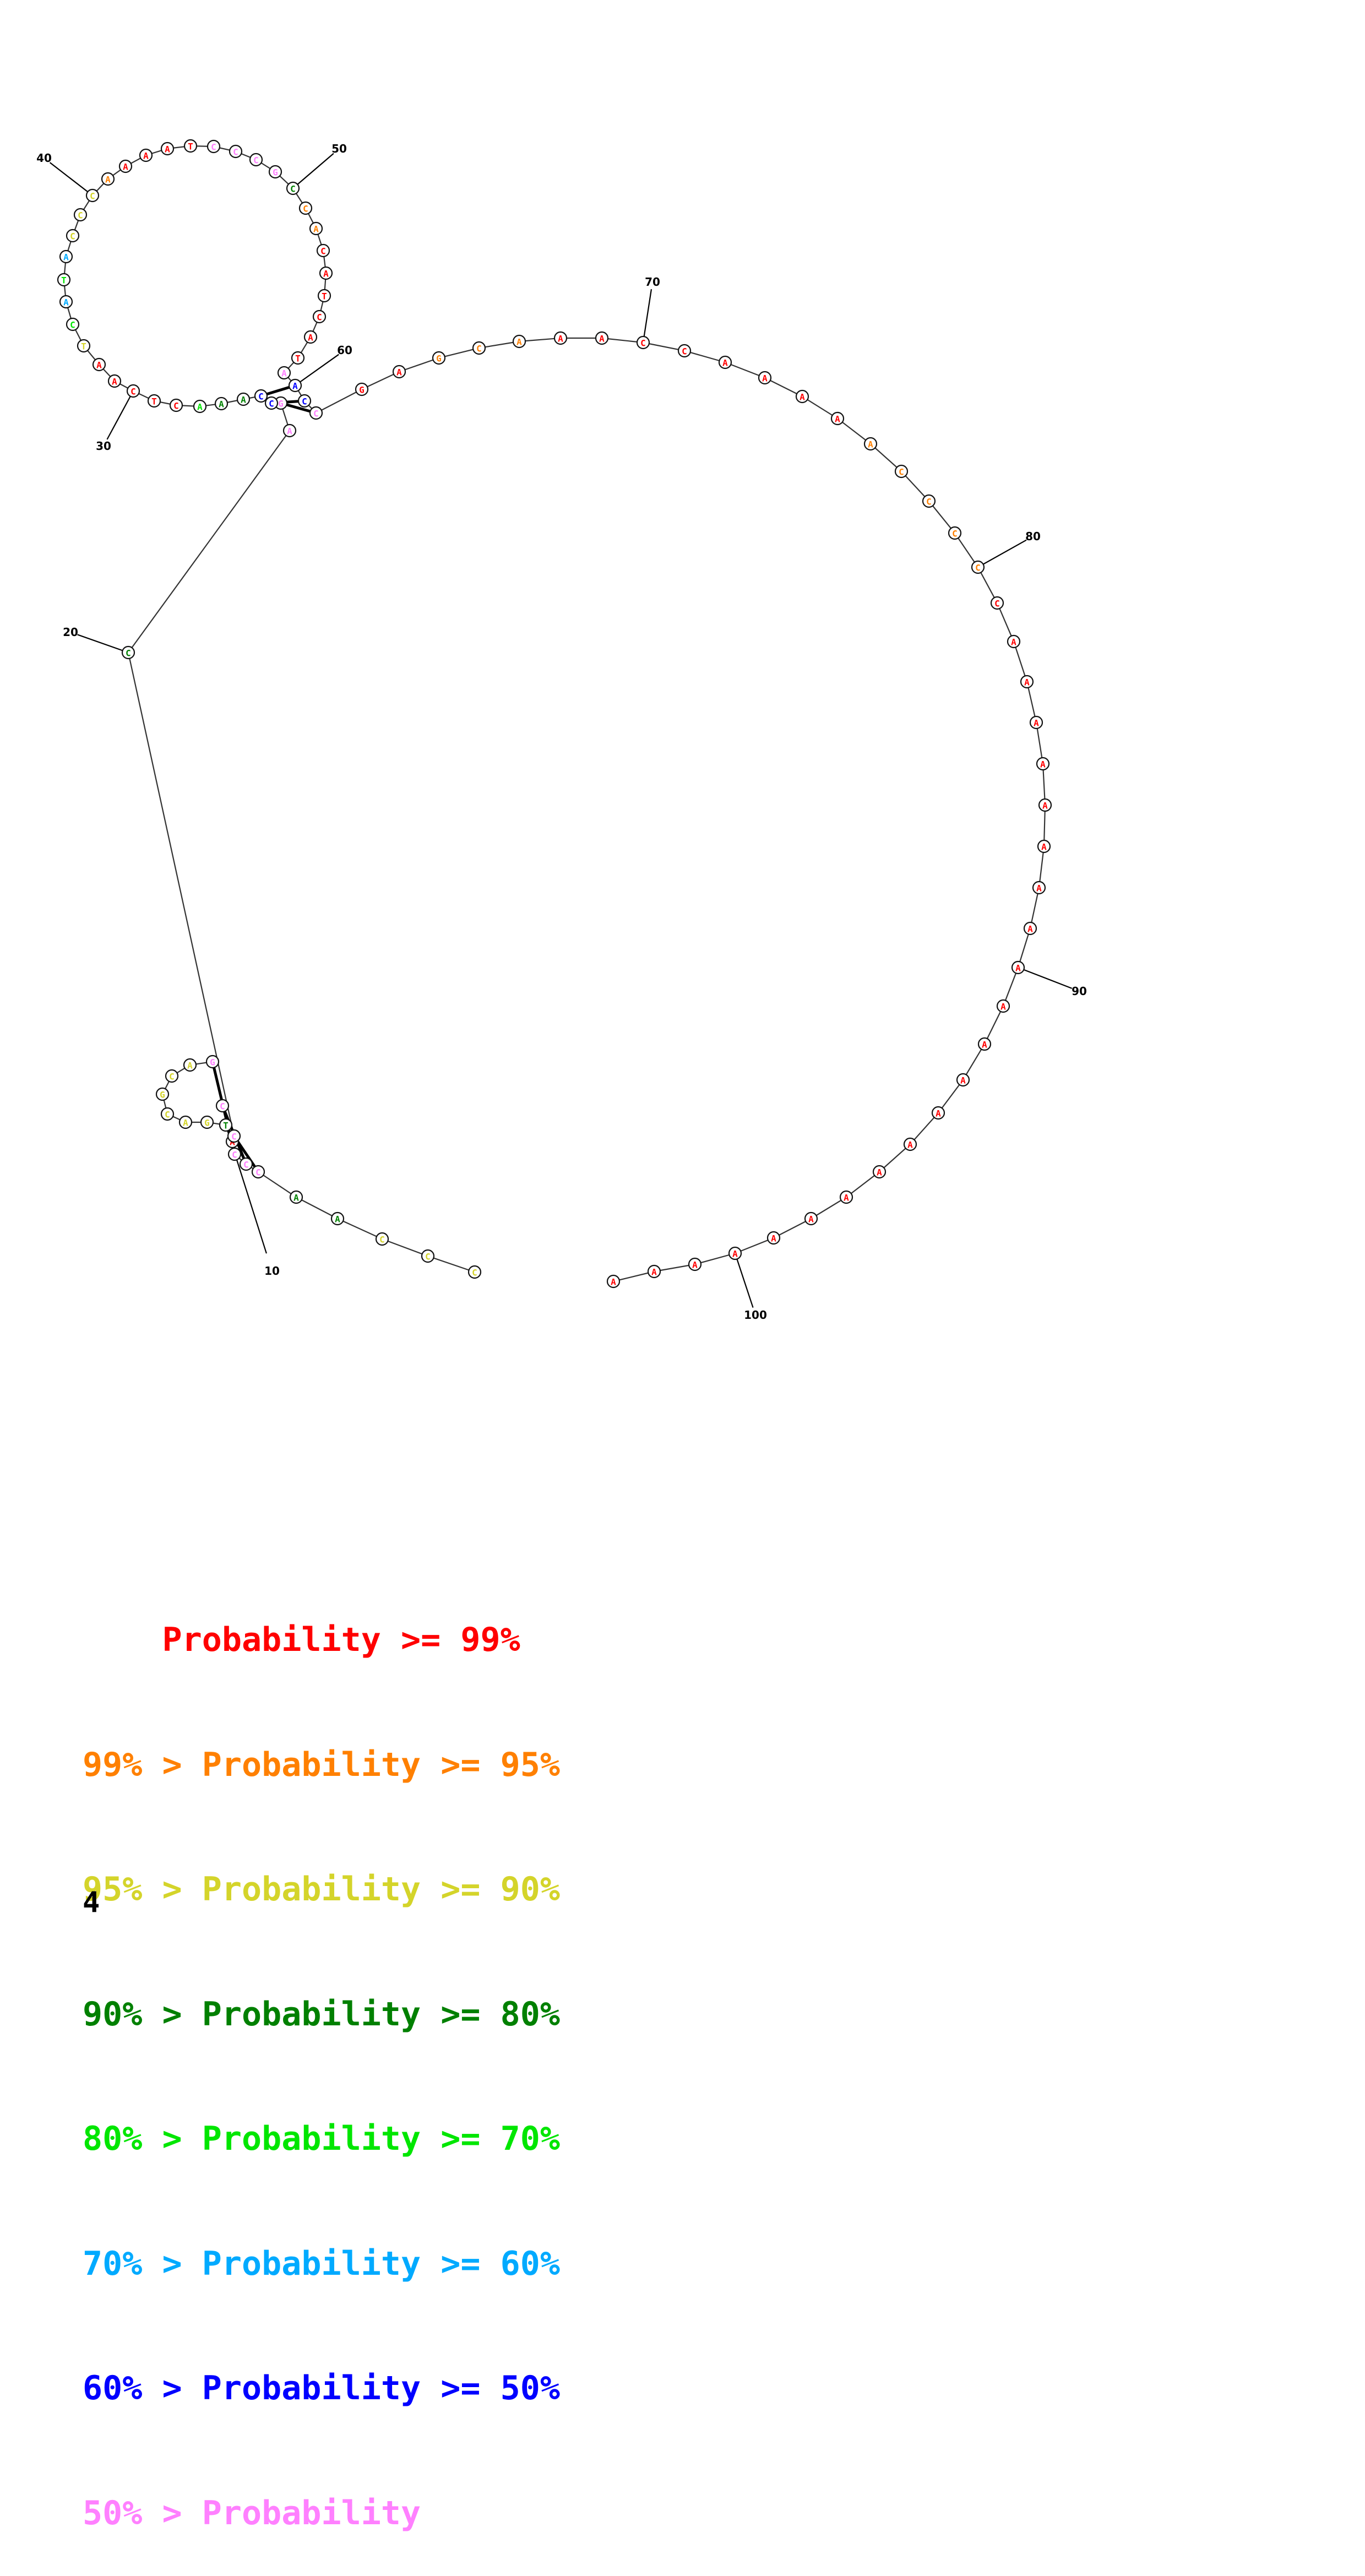 This screenshot has height=2576, width=1365. What do you see at coordinates (984, 1044) in the screenshot?
I see `nucleotide-92: A` at bounding box center [984, 1044].